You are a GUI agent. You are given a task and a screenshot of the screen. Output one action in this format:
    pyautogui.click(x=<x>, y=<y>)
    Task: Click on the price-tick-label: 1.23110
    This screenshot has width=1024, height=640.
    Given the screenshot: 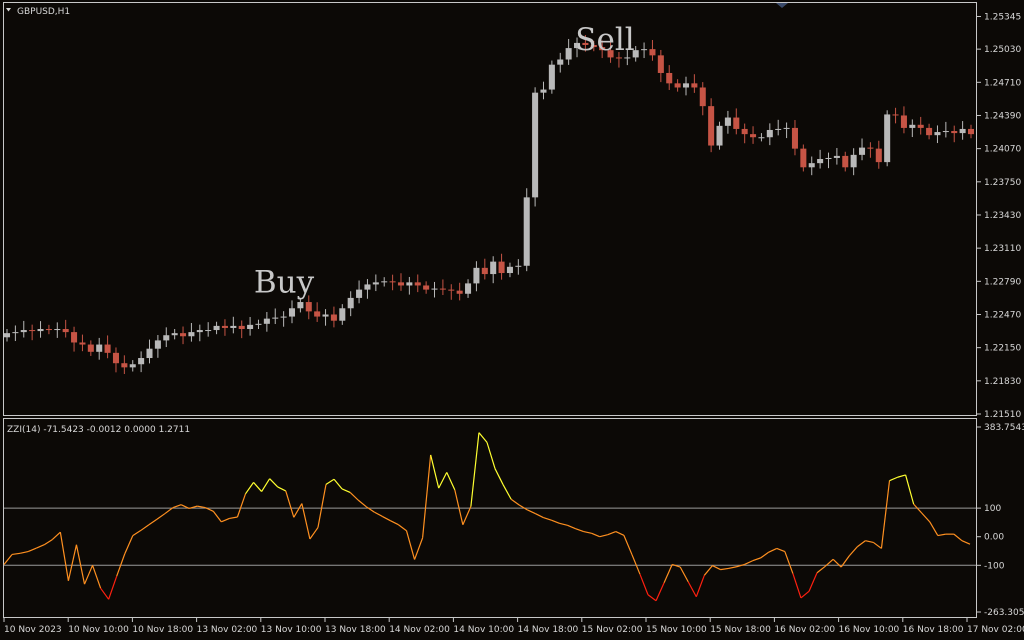 What is the action you would take?
    pyautogui.click(x=1002, y=249)
    